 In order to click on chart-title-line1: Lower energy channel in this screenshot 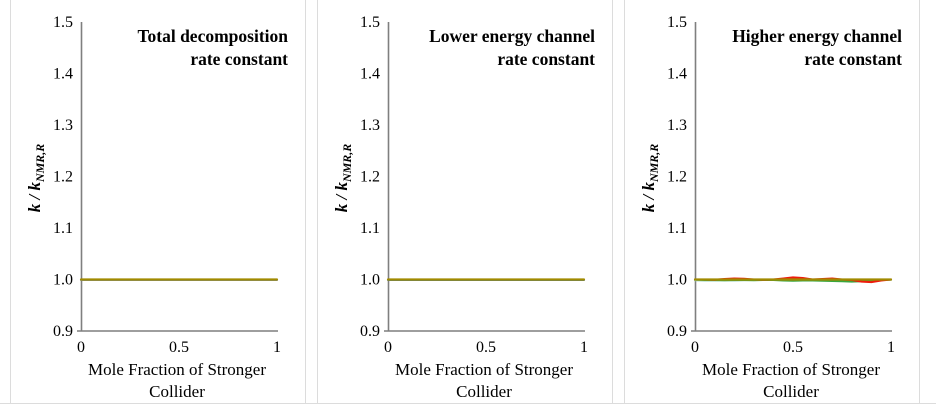, I will do `click(512, 36)`.